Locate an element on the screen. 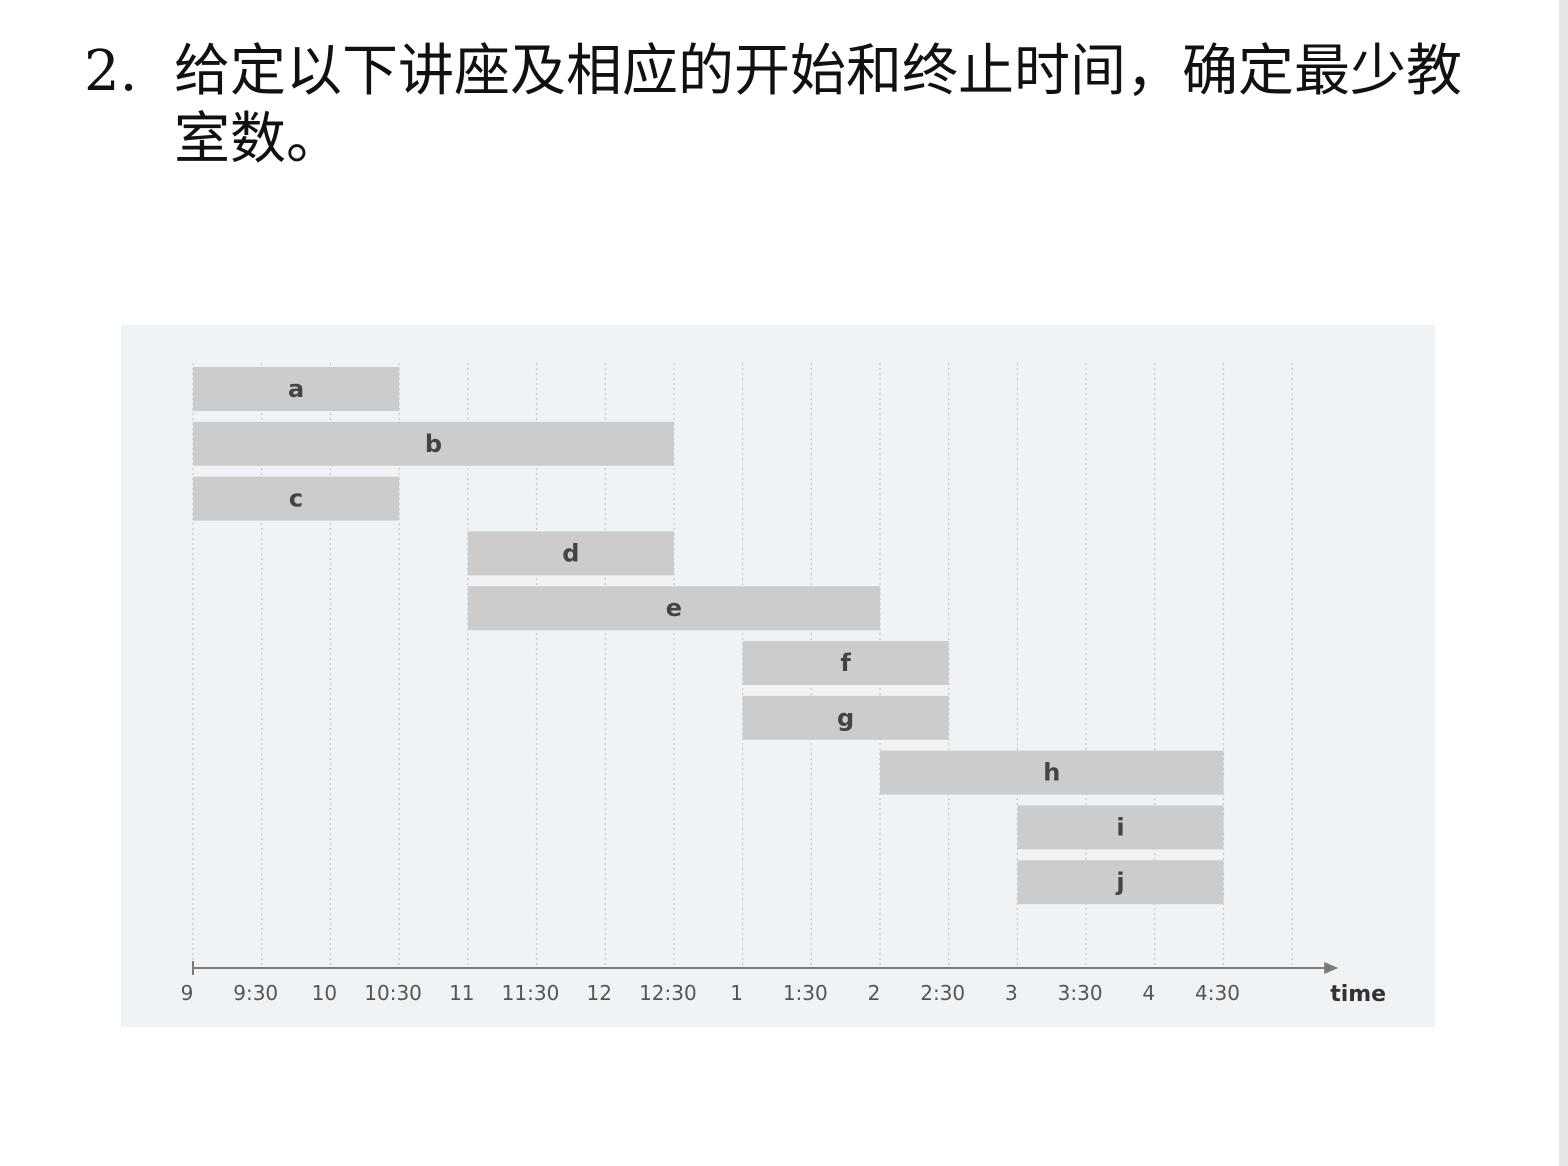 Image resolution: width=1568 pixels, height=1166 pixels. x-axis-title: time is located at coordinates (1358, 994).